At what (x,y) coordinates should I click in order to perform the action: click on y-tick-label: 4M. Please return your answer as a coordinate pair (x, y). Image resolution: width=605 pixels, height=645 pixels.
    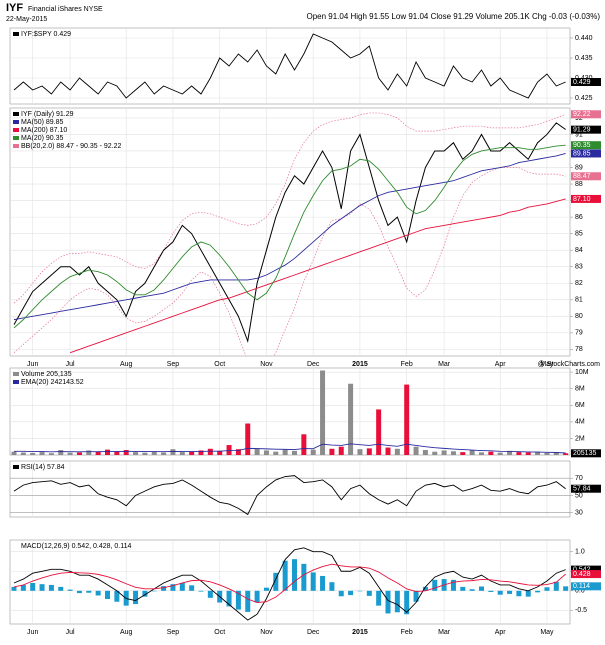
    Looking at the image, I should click on (580, 422).